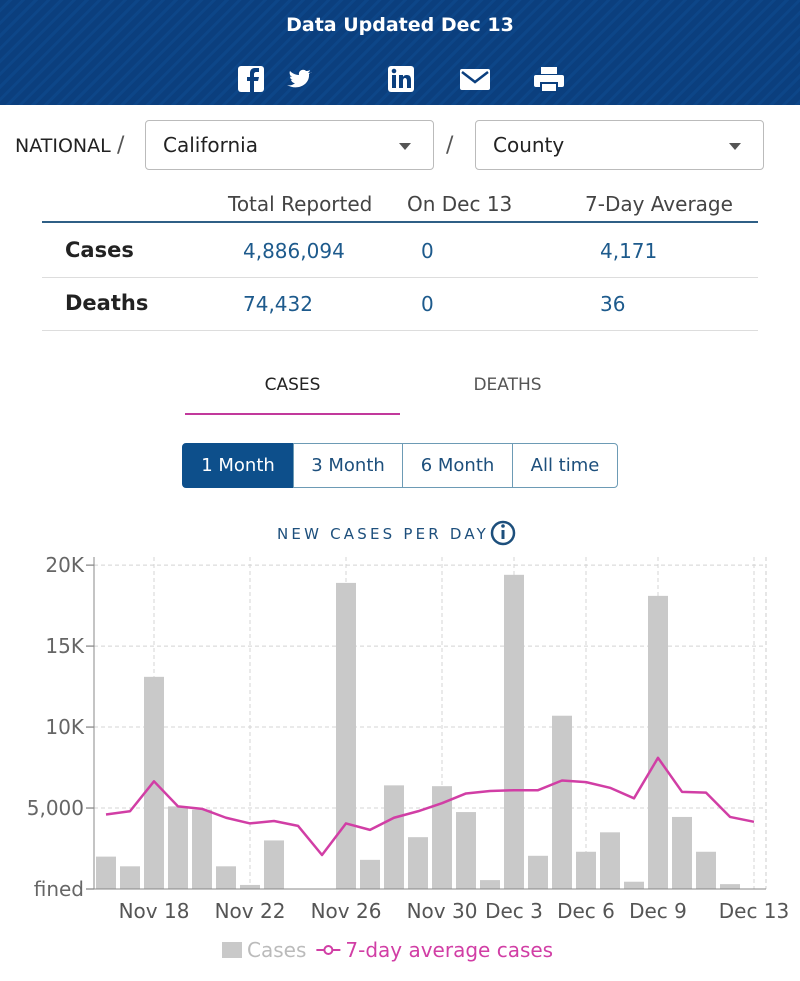  What do you see at coordinates (300, 204) in the screenshot?
I see `column-header: Total Reported` at bounding box center [300, 204].